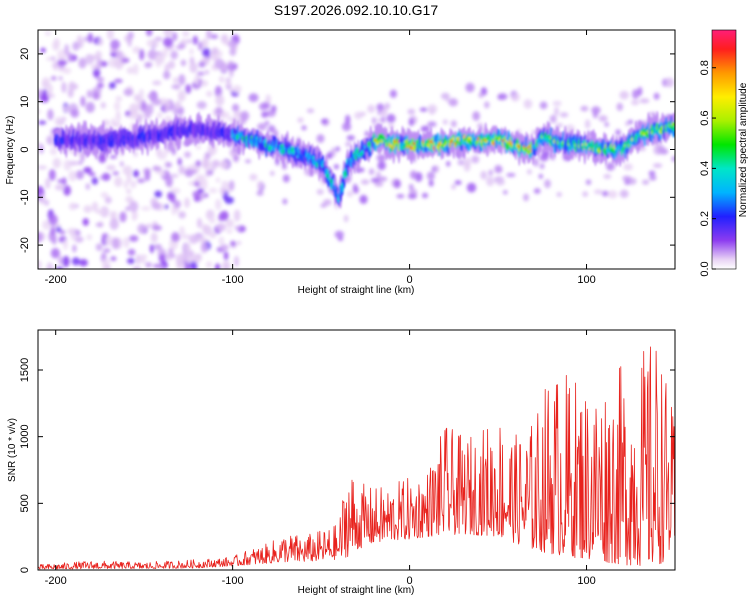 Image resolution: width=750 pixels, height=605 pixels. Describe the element at coordinates (586, 280) in the screenshot. I see `x-tick-label: 100` at that location.